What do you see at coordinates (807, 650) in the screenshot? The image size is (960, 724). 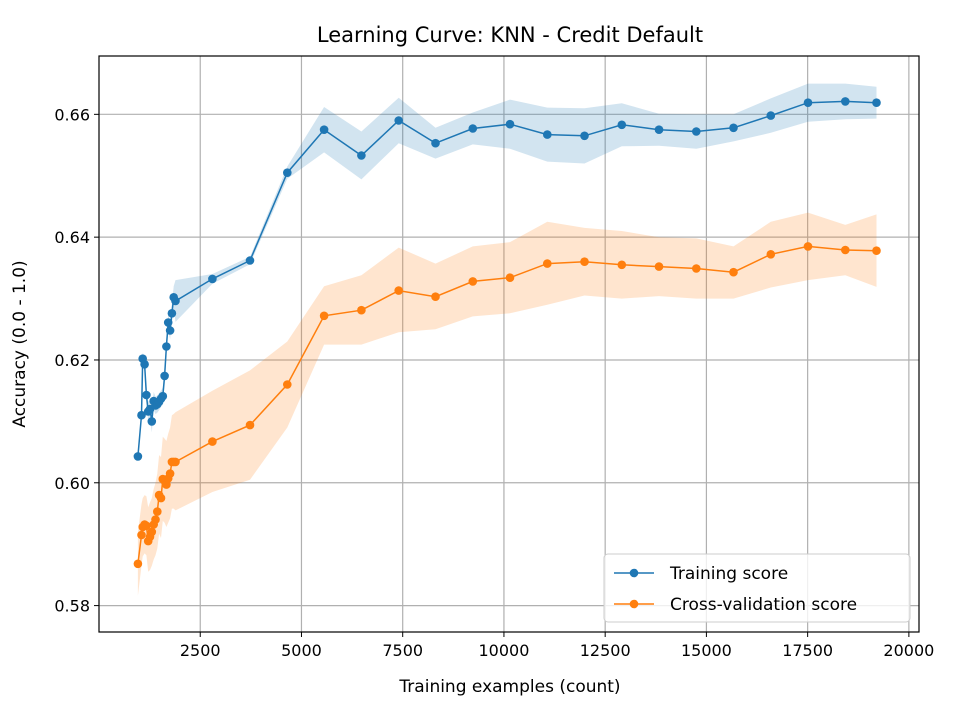 I see `x-tick-label: 17500` at bounding box center [807, 650].